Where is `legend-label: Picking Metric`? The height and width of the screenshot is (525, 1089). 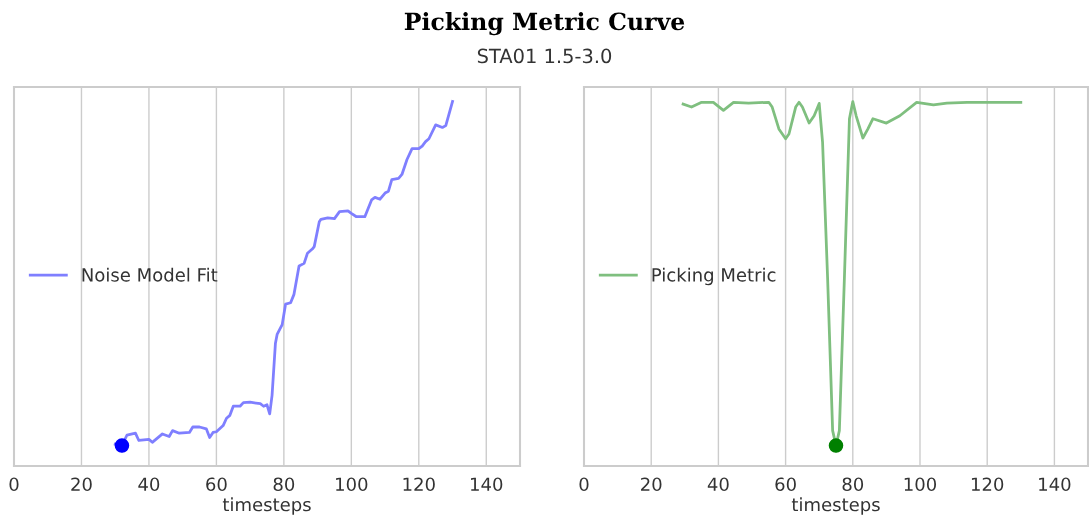
legend-label: Picking Metric is located at coordinates (714, 276).